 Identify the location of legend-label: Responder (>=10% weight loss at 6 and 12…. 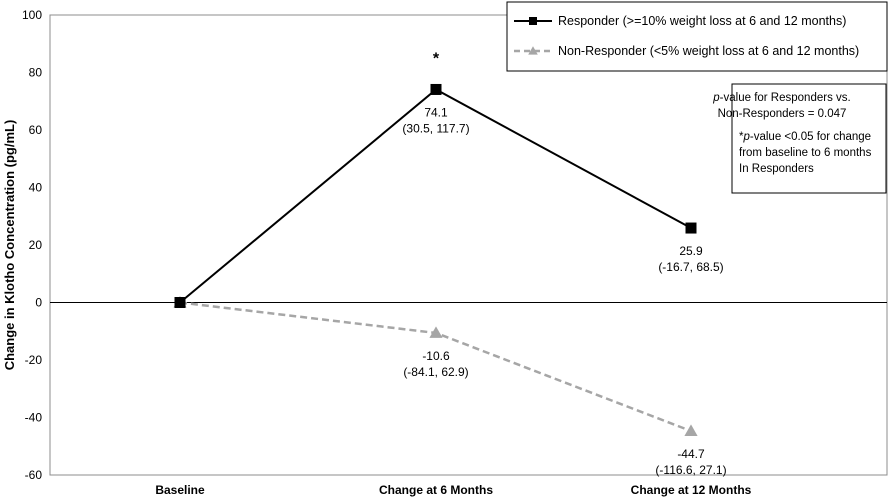
(702, 21).